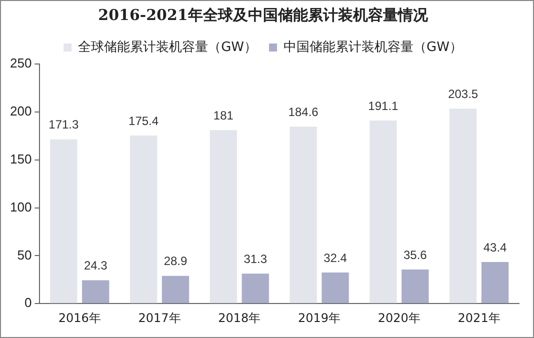  What do you see at coordinates (319, 317) in the screenshot?
I see `x-tick-label: 2019年` at bounding box center [319, 317].